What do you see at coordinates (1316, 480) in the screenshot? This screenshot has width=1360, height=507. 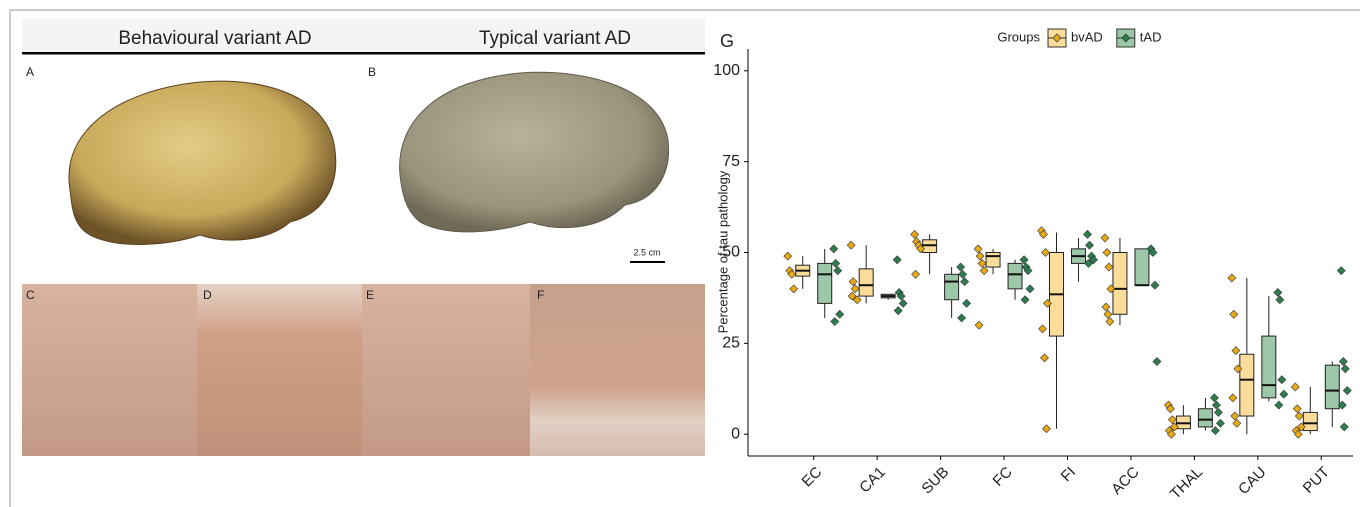 I see `x-tick-label: PUT` at bounding box center [1316, 480].